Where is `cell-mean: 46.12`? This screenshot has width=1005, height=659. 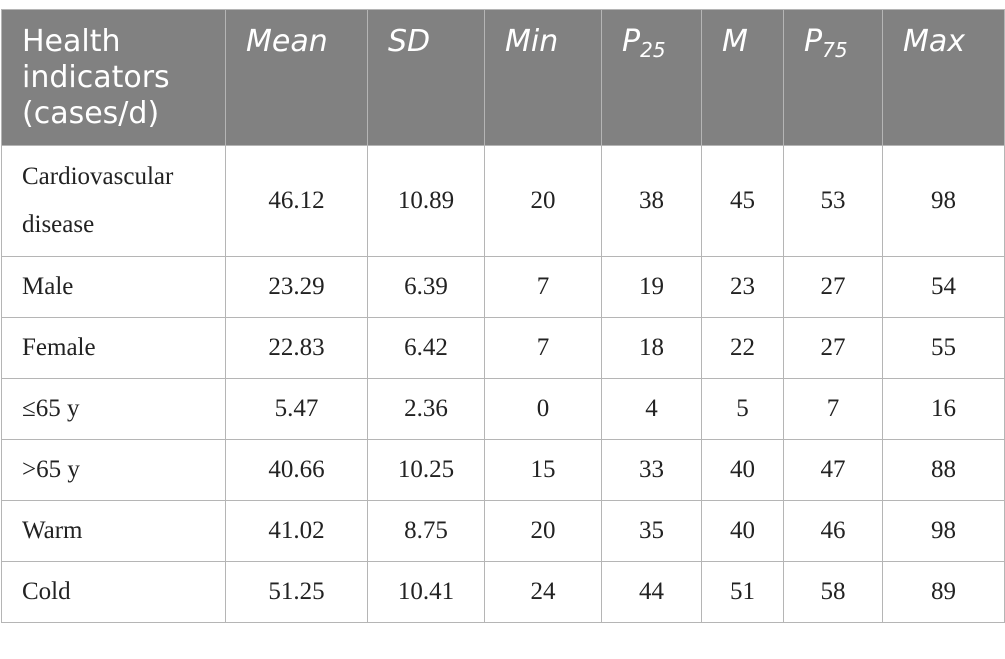 cell-mean: 46.12 is located at coordinates (296, 201).